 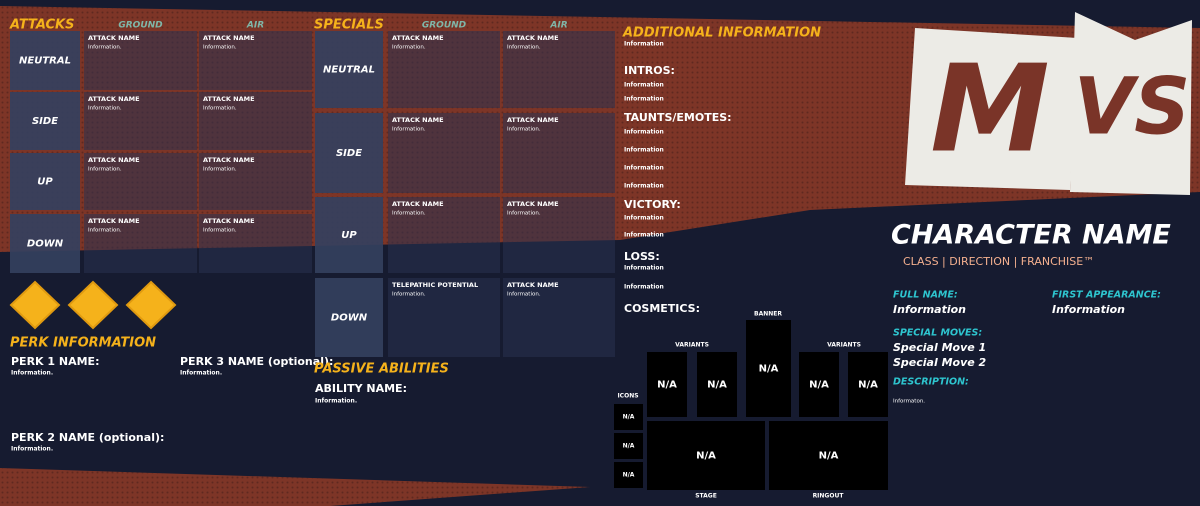 What do you see at coordinates (1106, 295) in the screenshot?
I see `field-label: FIRST APPEARANCE:` at bounding box center [1106, 295].